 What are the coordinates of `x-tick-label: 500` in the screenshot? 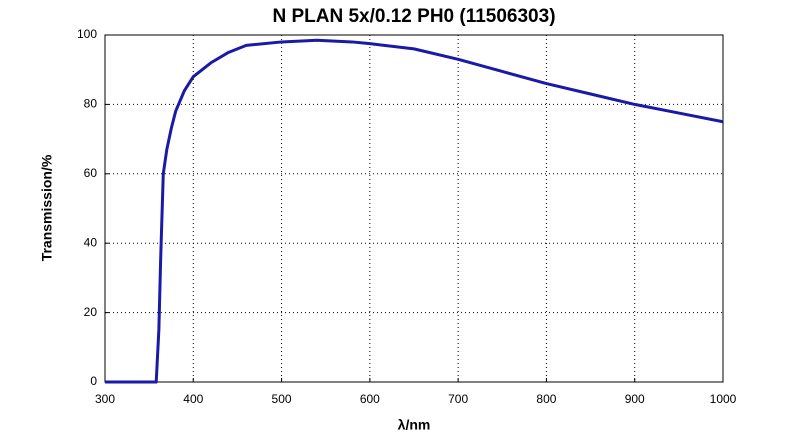 It's located at (282, 399).